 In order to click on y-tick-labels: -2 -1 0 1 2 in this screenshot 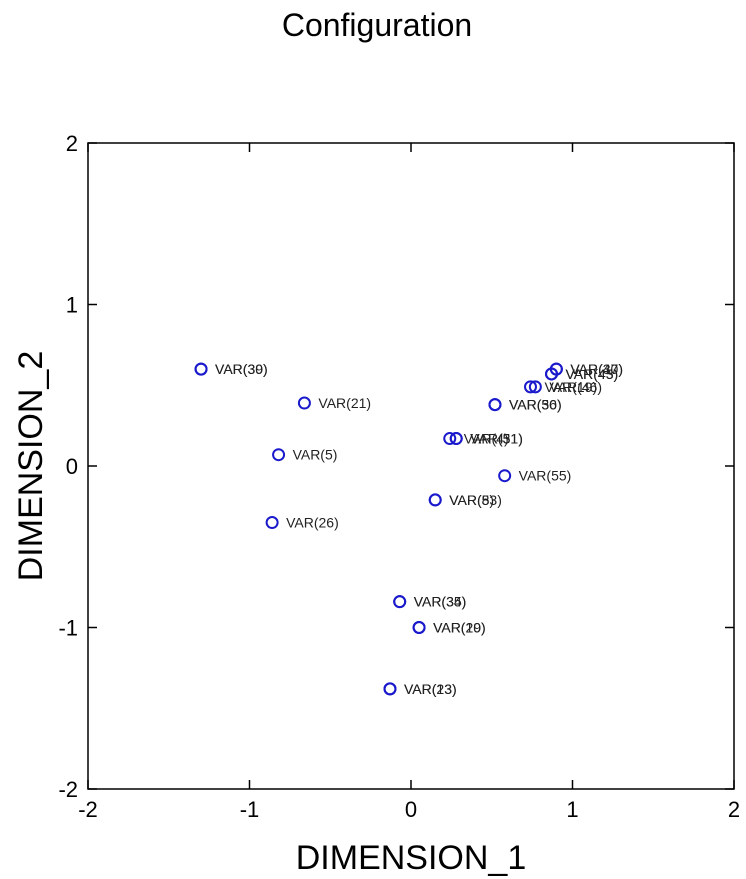, I will do `click(68, 466)`.